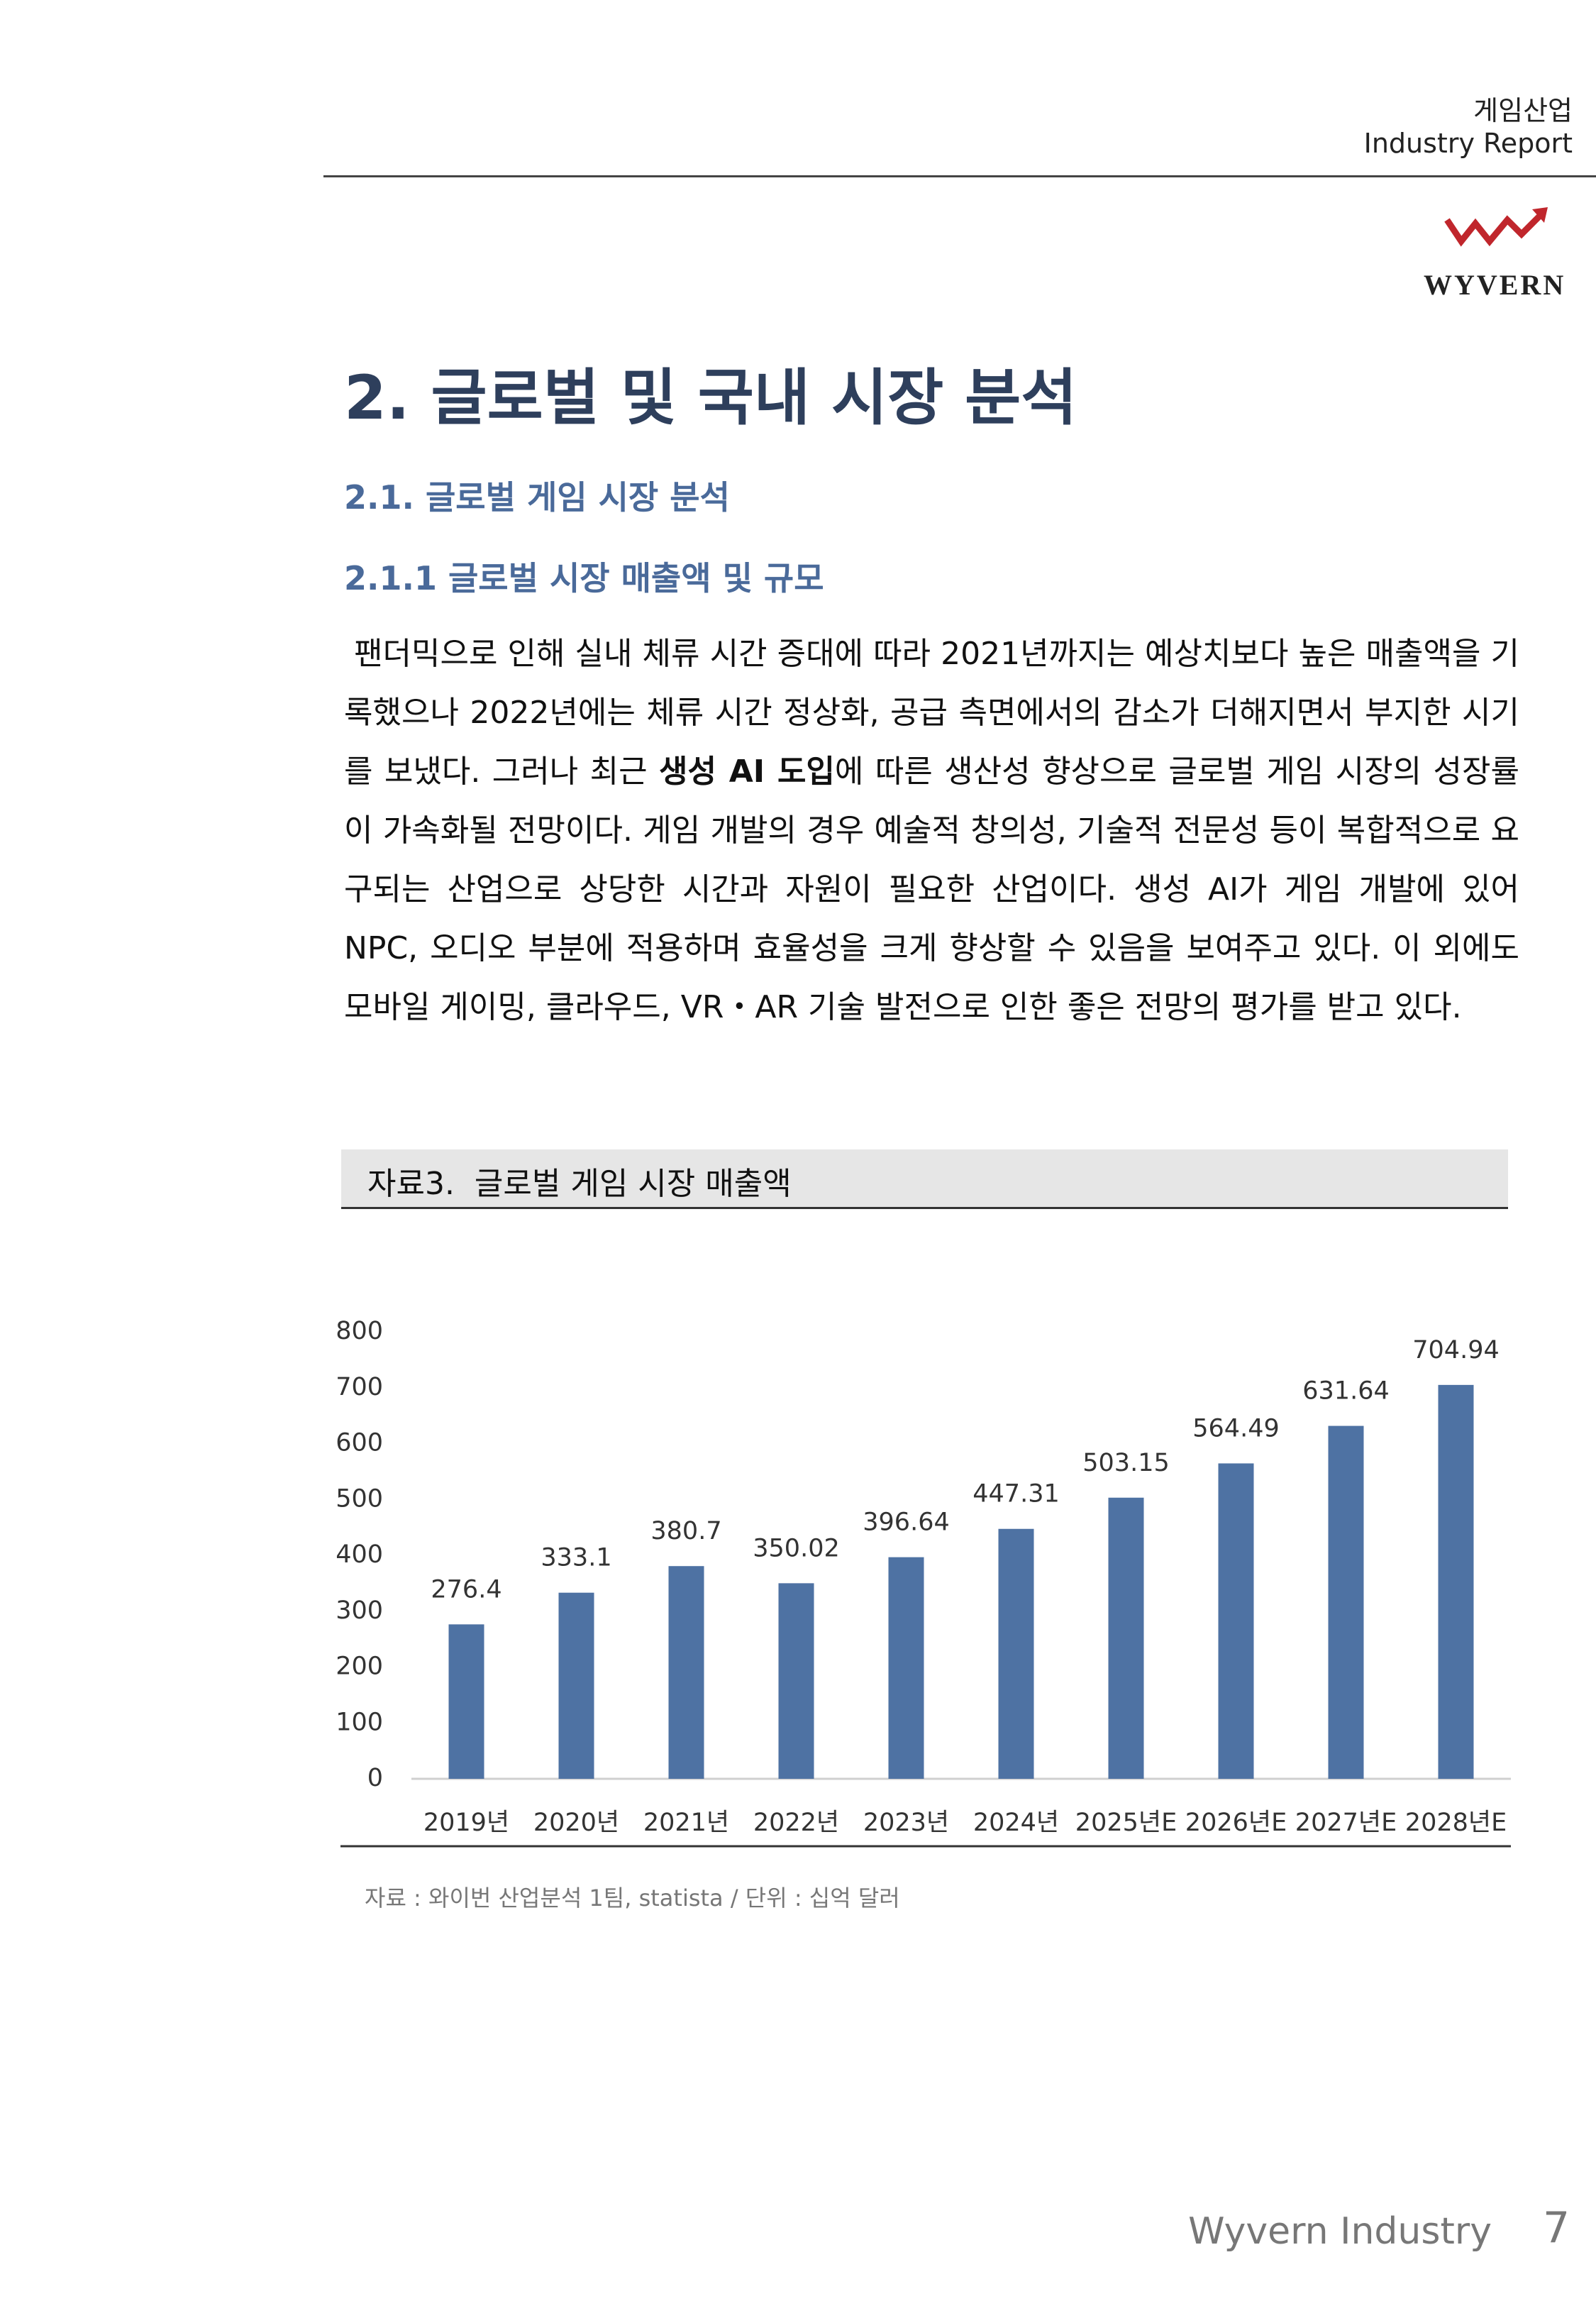  Describe the element at coordinates (359, 1387) in the screenshot. I see `y-tick-label: 700` at that location.